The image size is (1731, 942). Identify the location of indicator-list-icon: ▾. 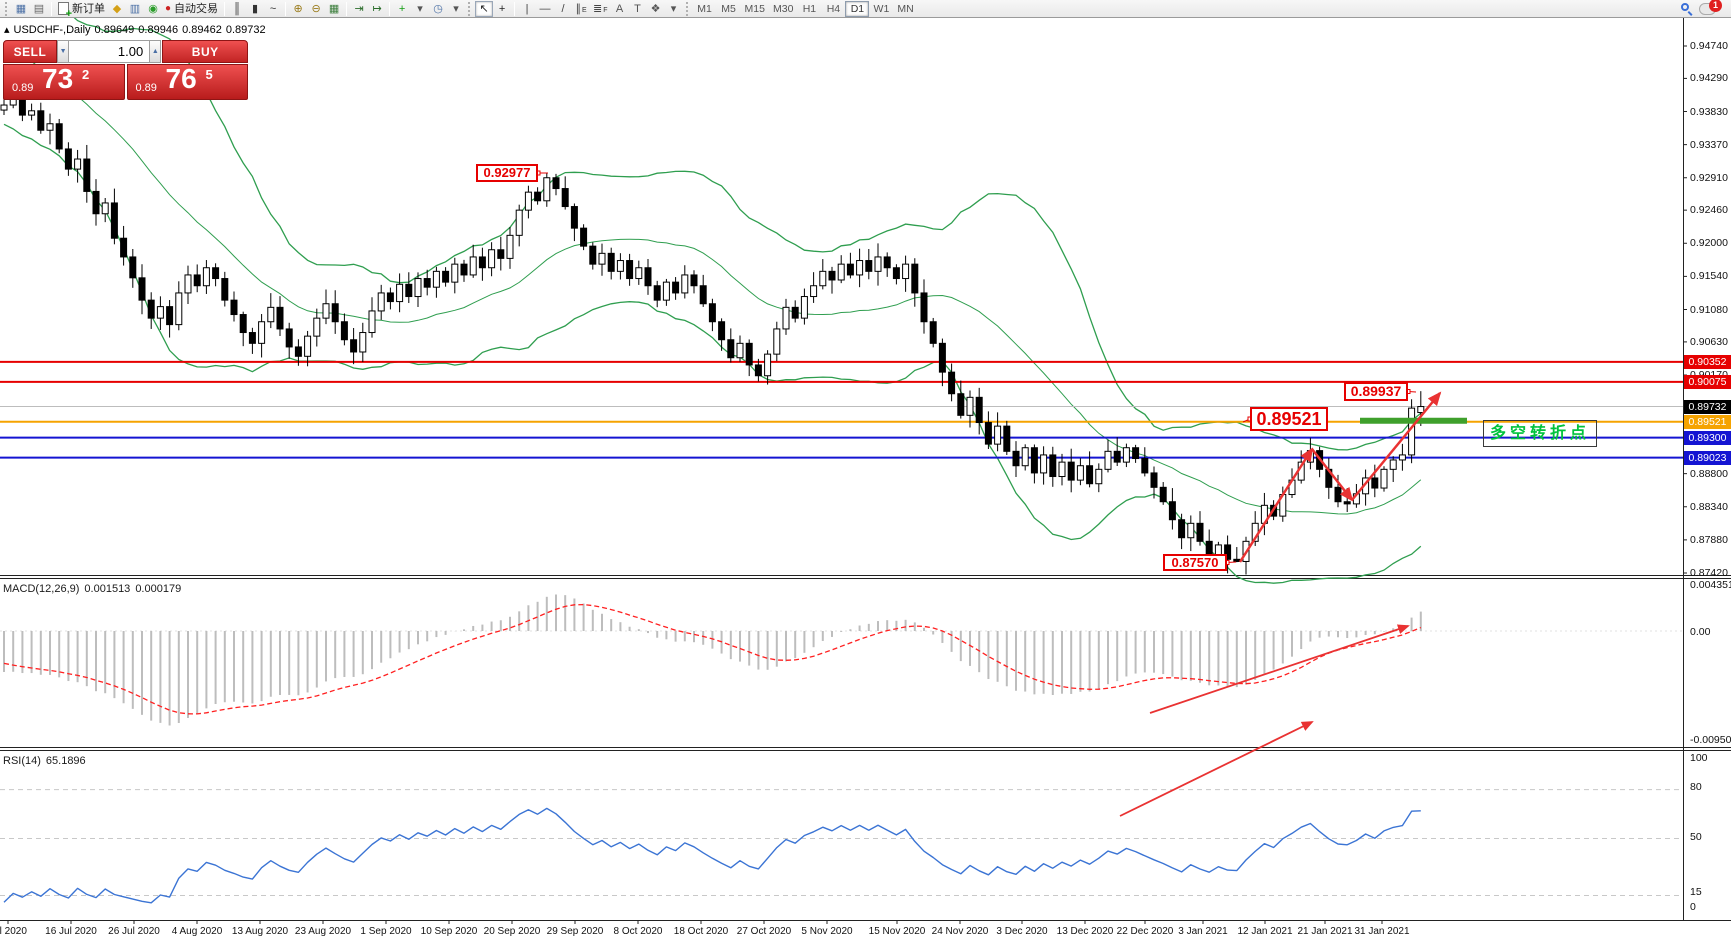
(420, 8).